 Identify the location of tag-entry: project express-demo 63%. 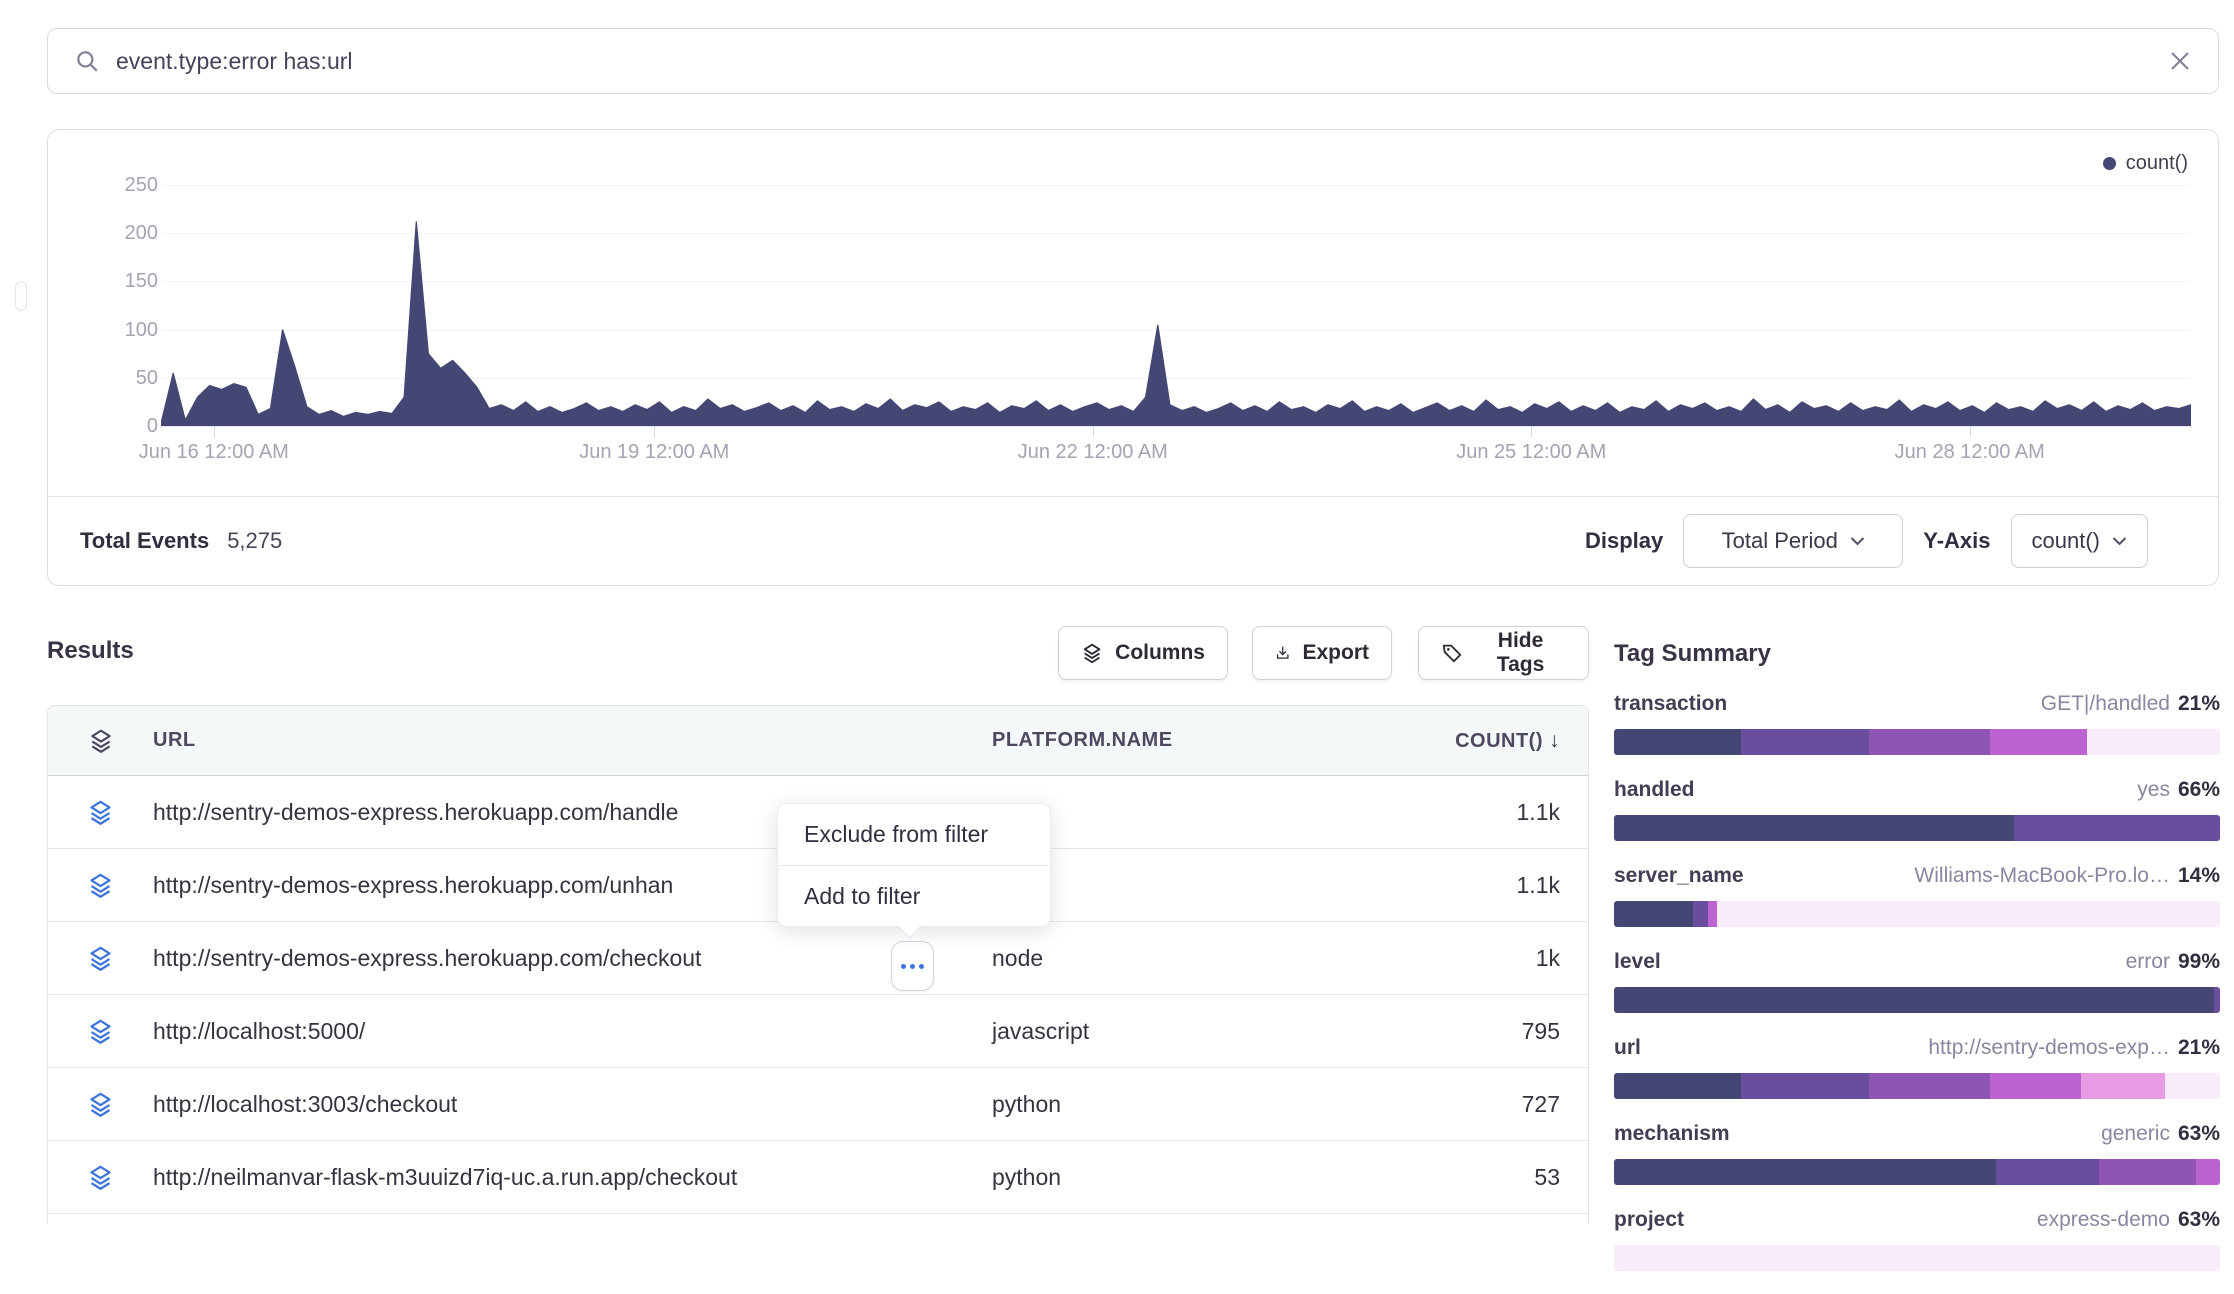
(1917, 1251).